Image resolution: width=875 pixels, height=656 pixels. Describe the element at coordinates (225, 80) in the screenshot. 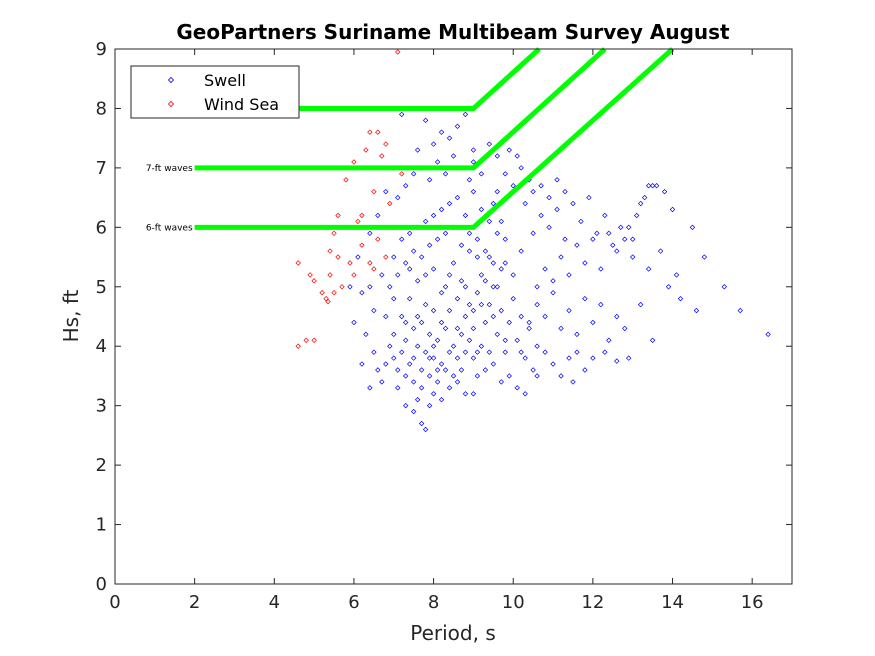

I see `legend-label-1: Swell` at that location.